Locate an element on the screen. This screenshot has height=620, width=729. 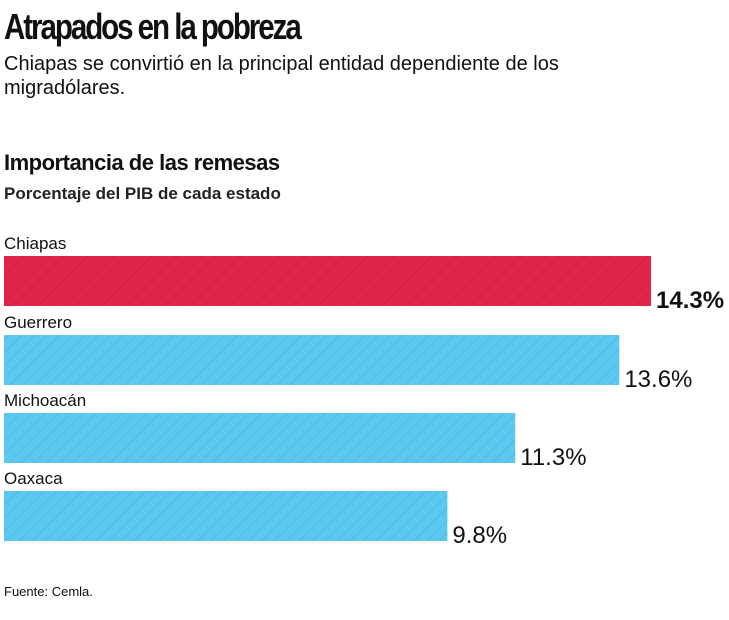
category-label: Guerrero is located at coordinates (38, 322).